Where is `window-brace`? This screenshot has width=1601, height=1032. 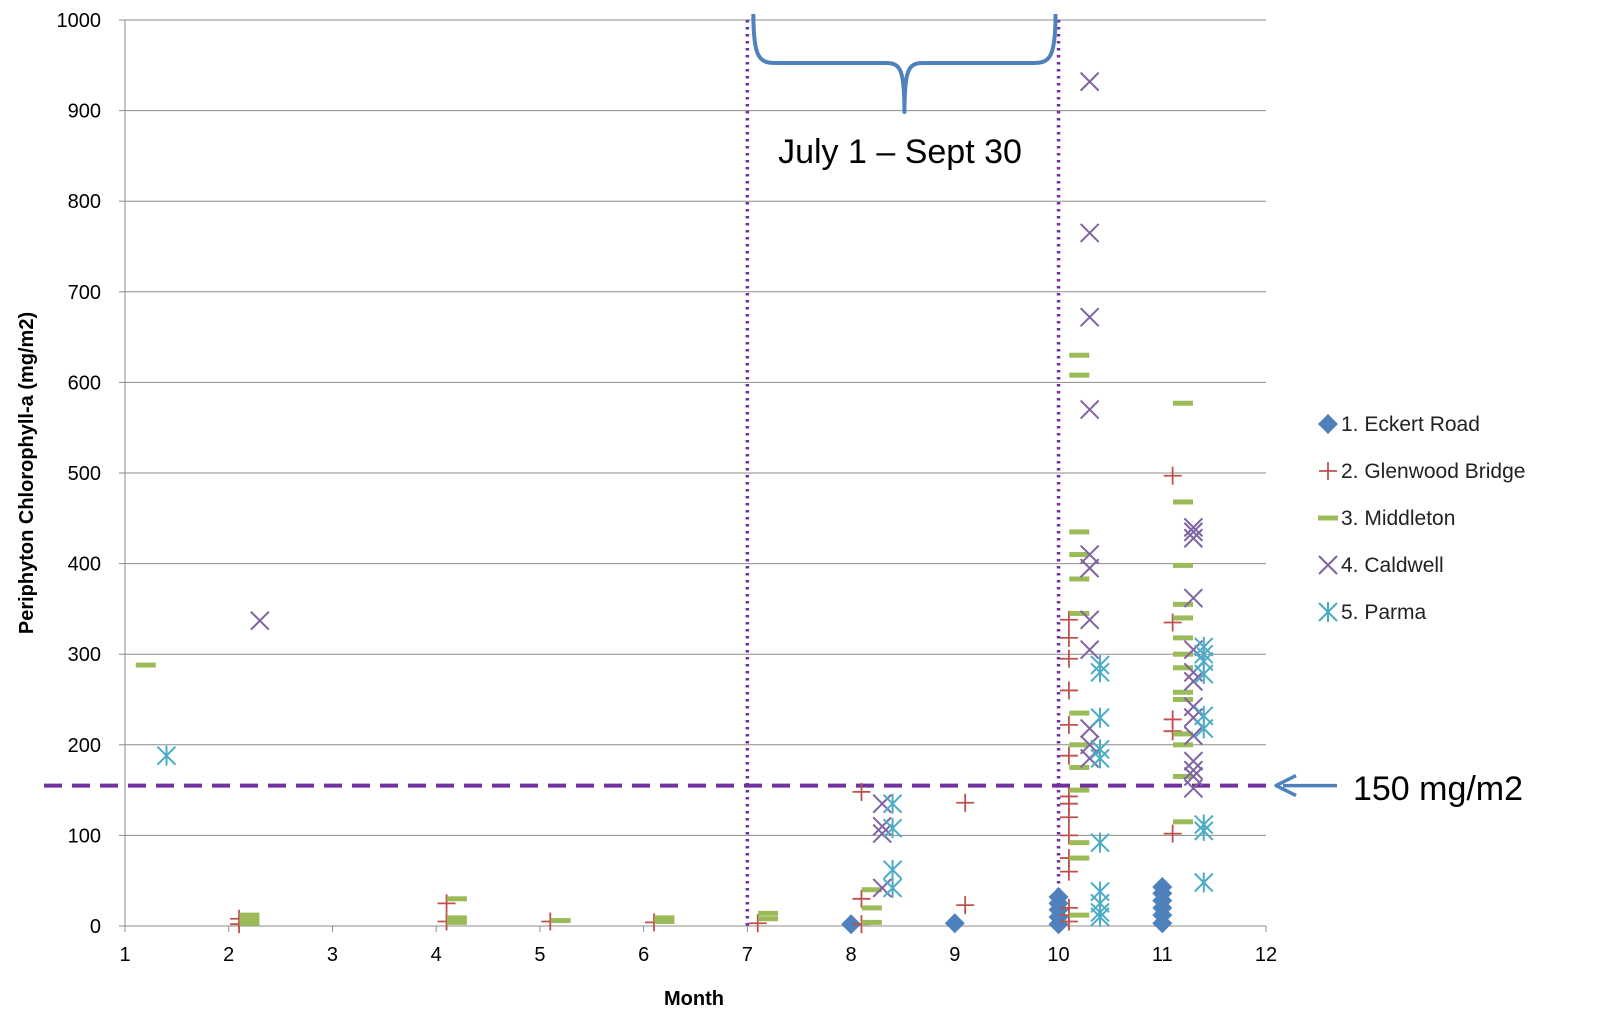 window-brace is located at coordinates (904, 63).